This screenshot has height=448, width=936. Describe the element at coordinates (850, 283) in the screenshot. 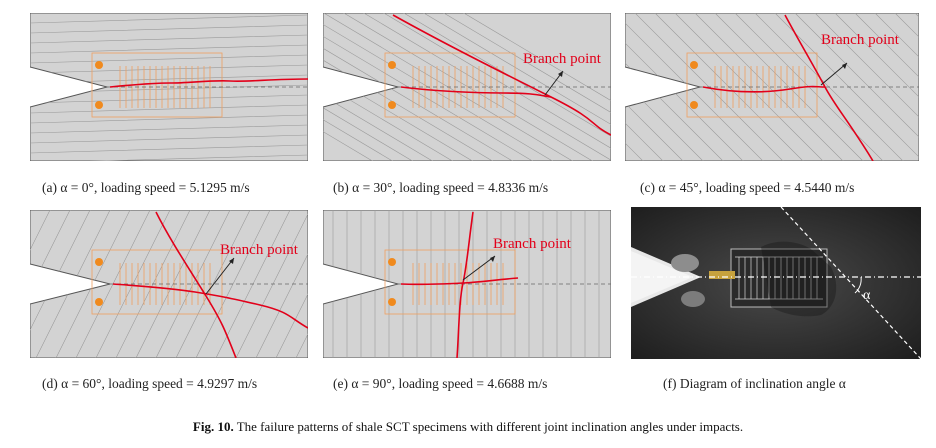

I see `joint-direction-line` at that location.